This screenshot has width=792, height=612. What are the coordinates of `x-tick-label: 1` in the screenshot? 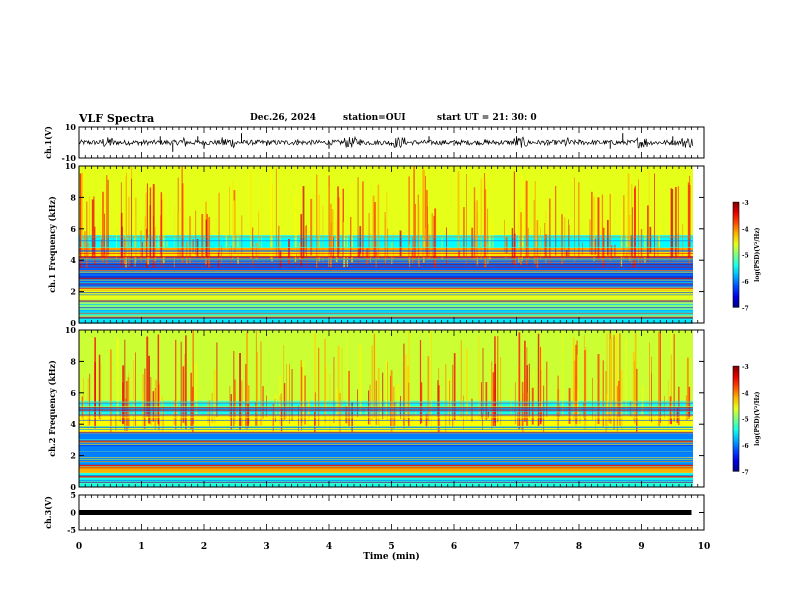 It's located at (141, 547).